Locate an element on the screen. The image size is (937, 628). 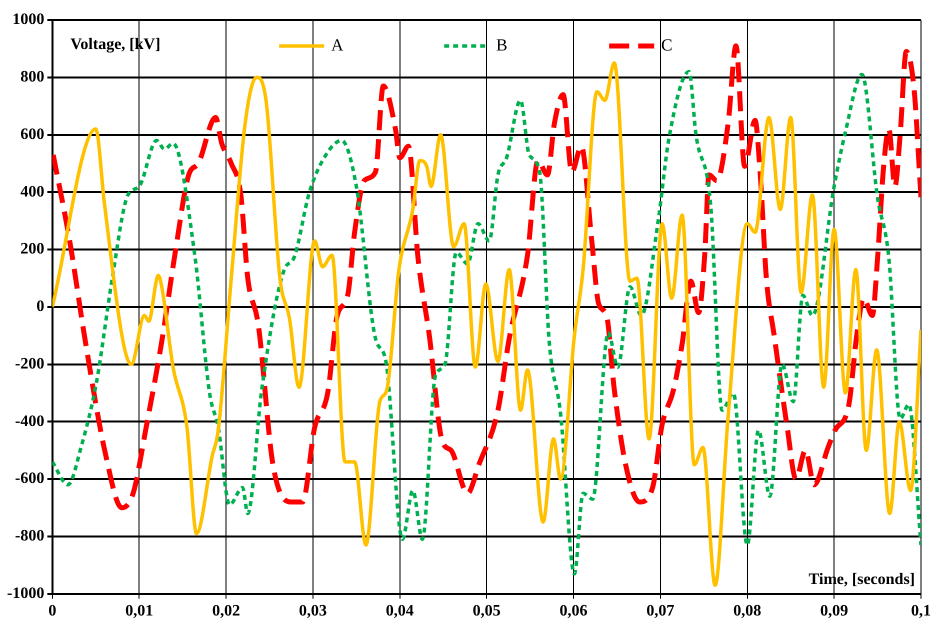
y-tick-label: 400 is located at coordinates (32, 191).